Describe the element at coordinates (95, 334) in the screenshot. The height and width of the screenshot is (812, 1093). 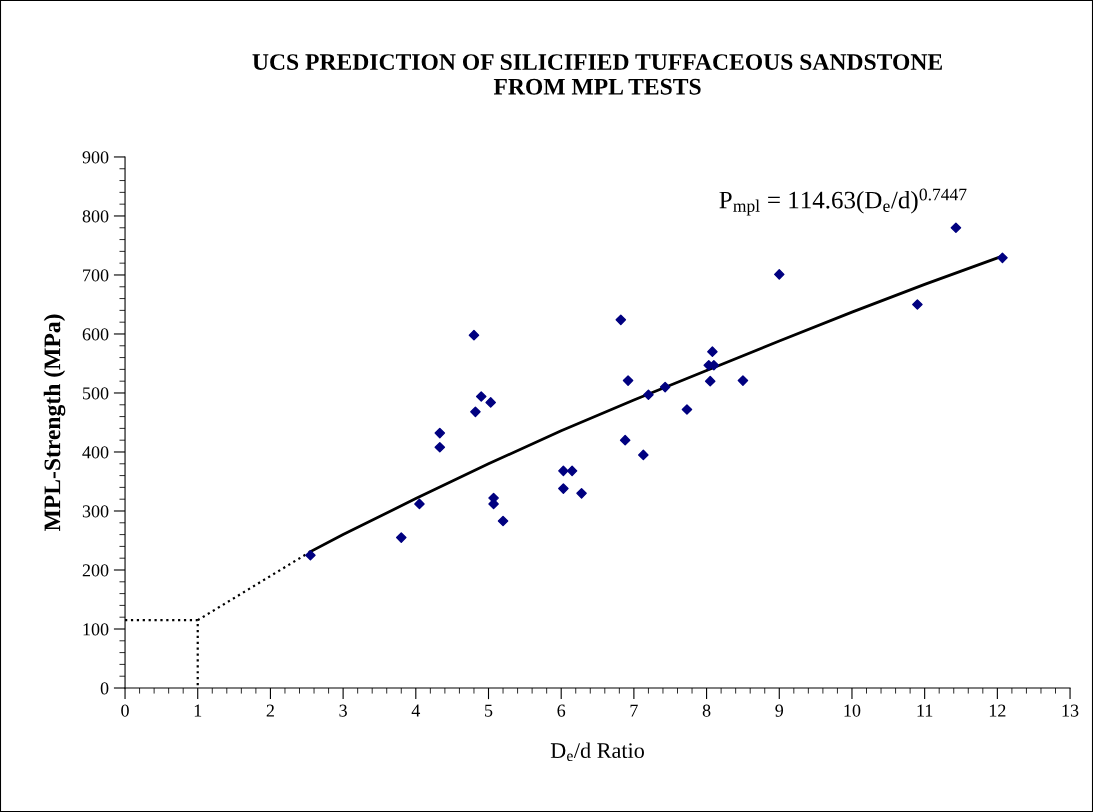
I see `y-tick-label: 600` at that location.